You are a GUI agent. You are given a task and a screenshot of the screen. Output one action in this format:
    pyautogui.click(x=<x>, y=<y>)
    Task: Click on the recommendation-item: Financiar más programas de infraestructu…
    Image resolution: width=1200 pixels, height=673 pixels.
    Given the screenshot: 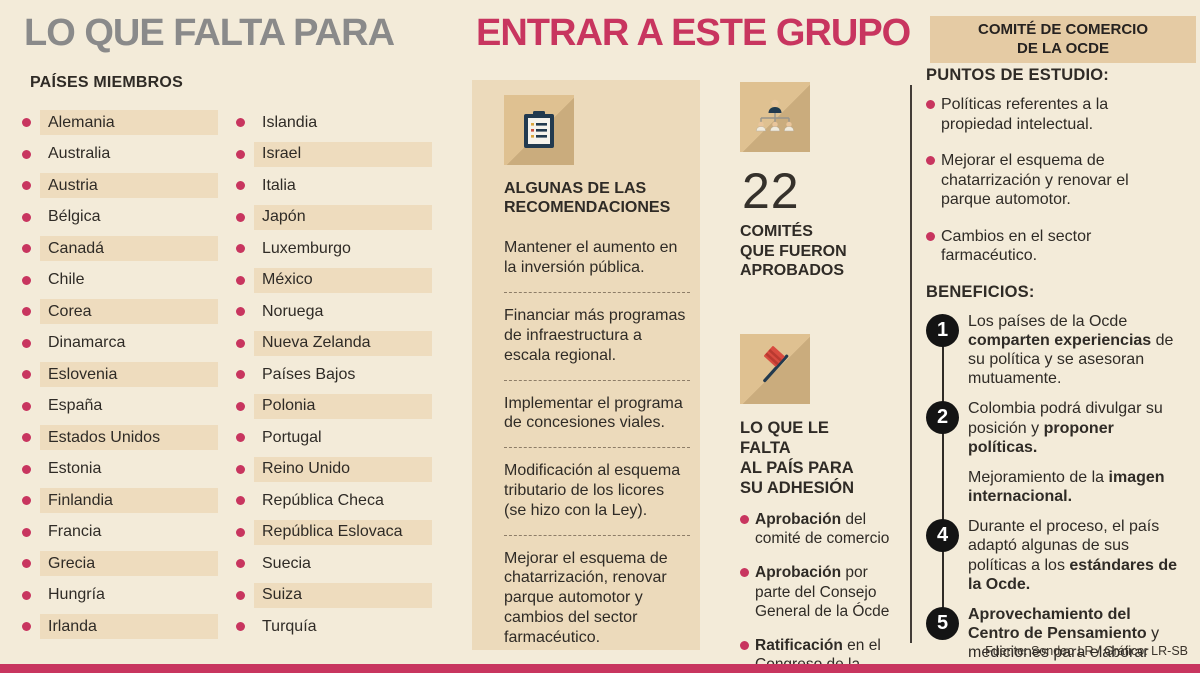 What is the action you would take?
    pyautogui.click(x=597, y=335)
    